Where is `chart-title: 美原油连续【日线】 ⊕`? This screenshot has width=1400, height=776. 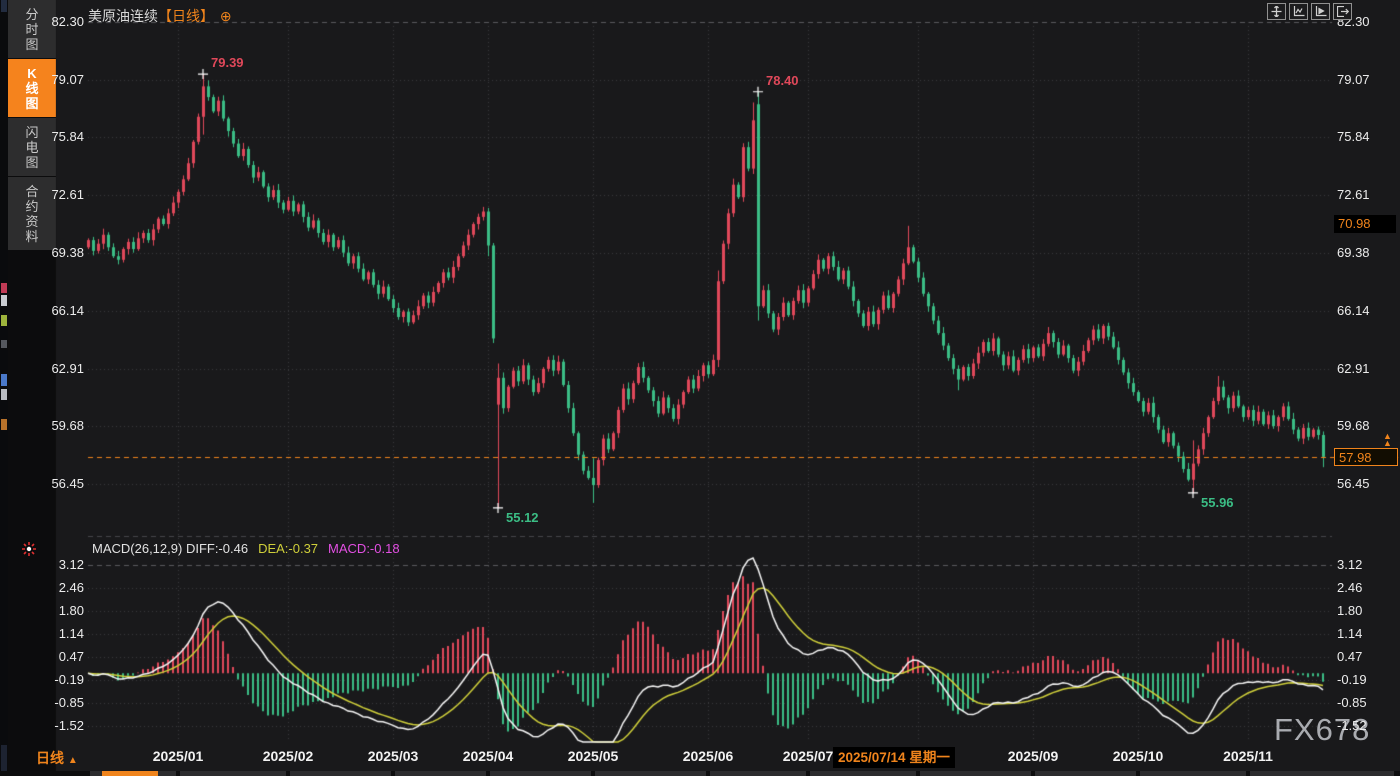 chart-title: 美原油连续【日线】 ⊕ is located at coordinates (160, 16).